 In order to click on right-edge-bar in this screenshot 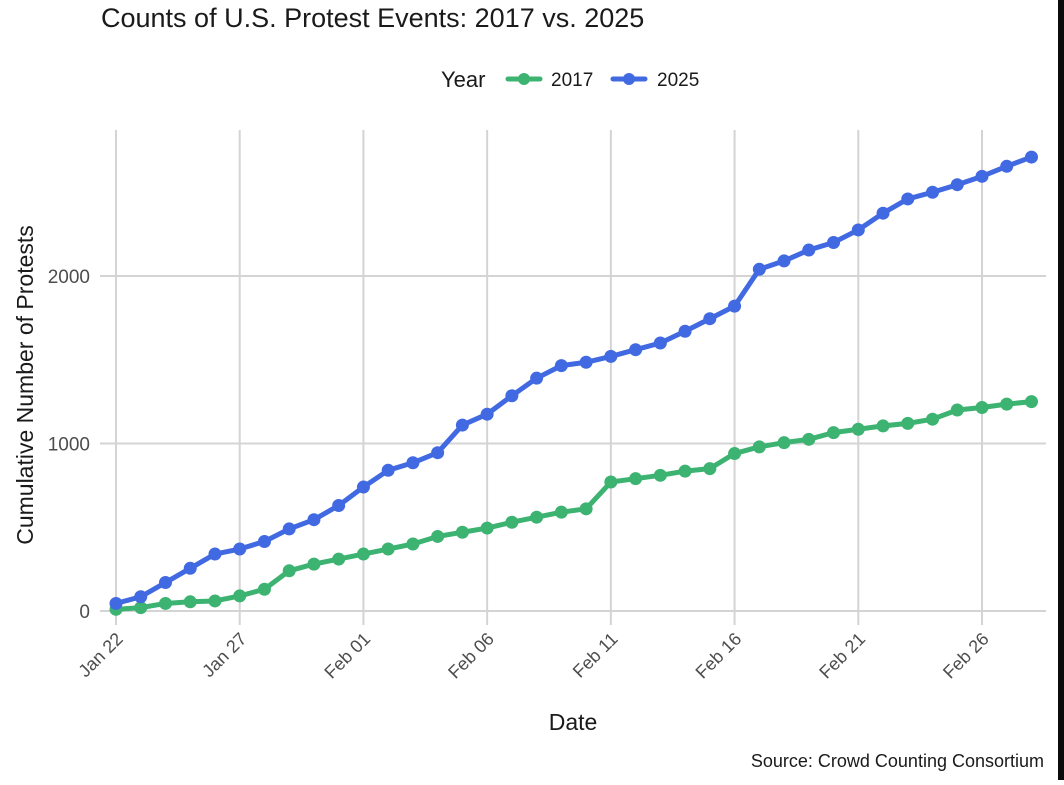, I will do `click(1061, 390)`.